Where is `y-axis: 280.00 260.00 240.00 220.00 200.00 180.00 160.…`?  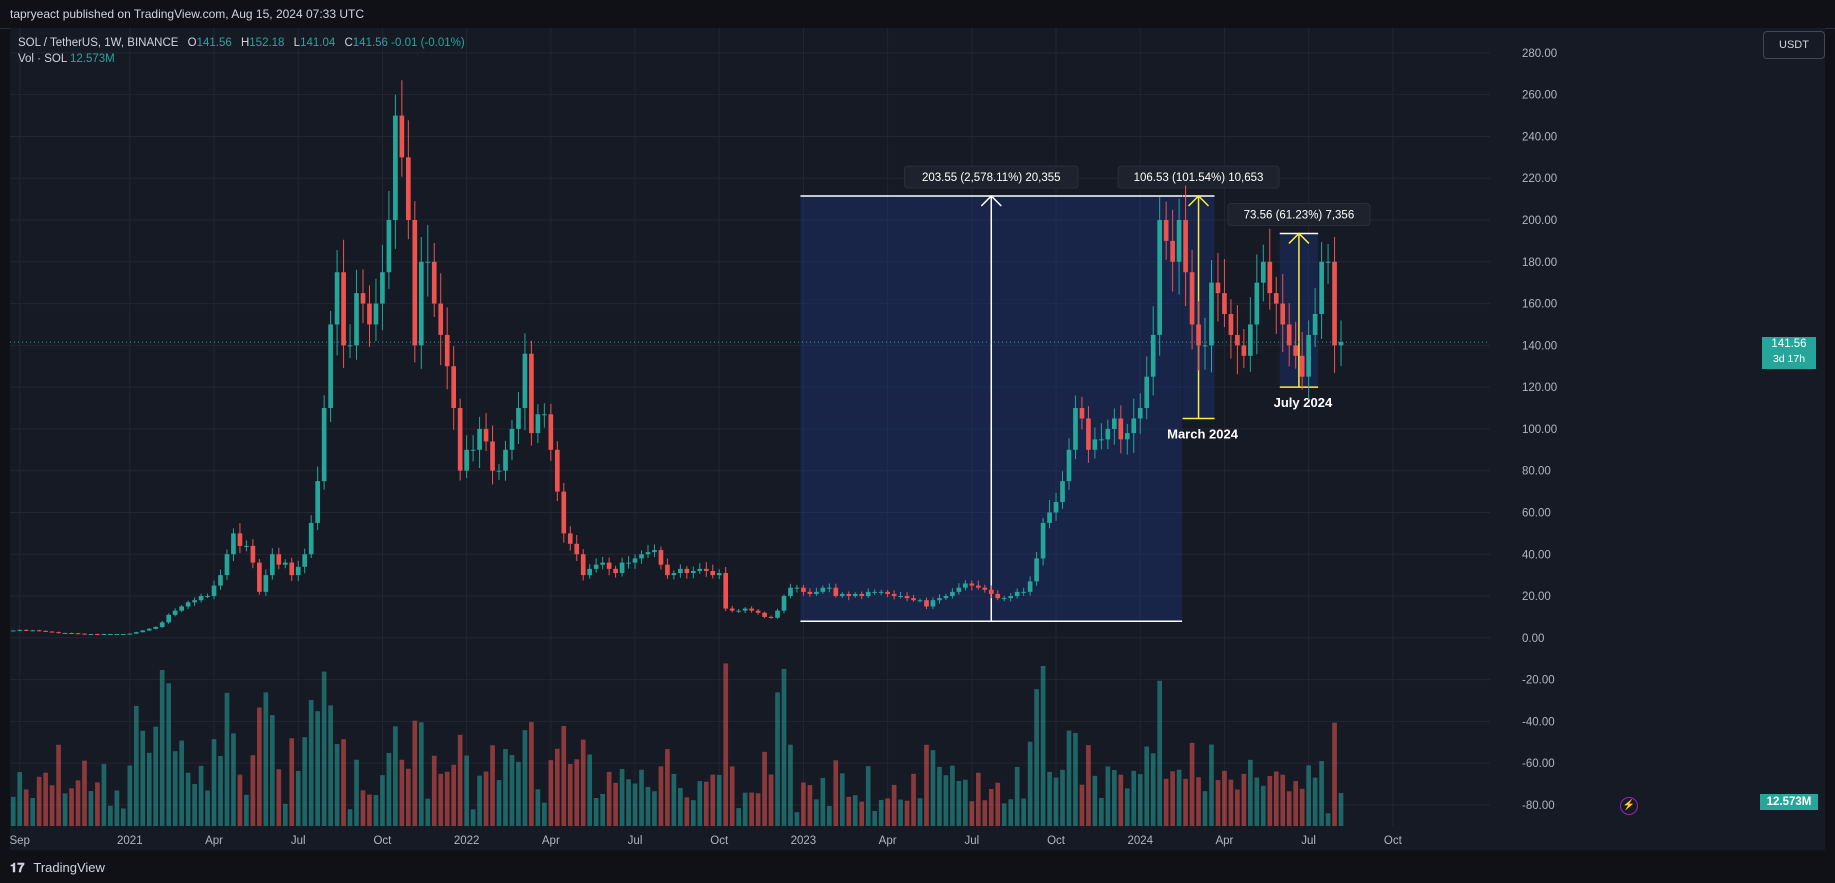
y-axis: 280.00 260.00 240.00 220.00 200.00 180.00 160.… is located at coordinates (1539, 430).